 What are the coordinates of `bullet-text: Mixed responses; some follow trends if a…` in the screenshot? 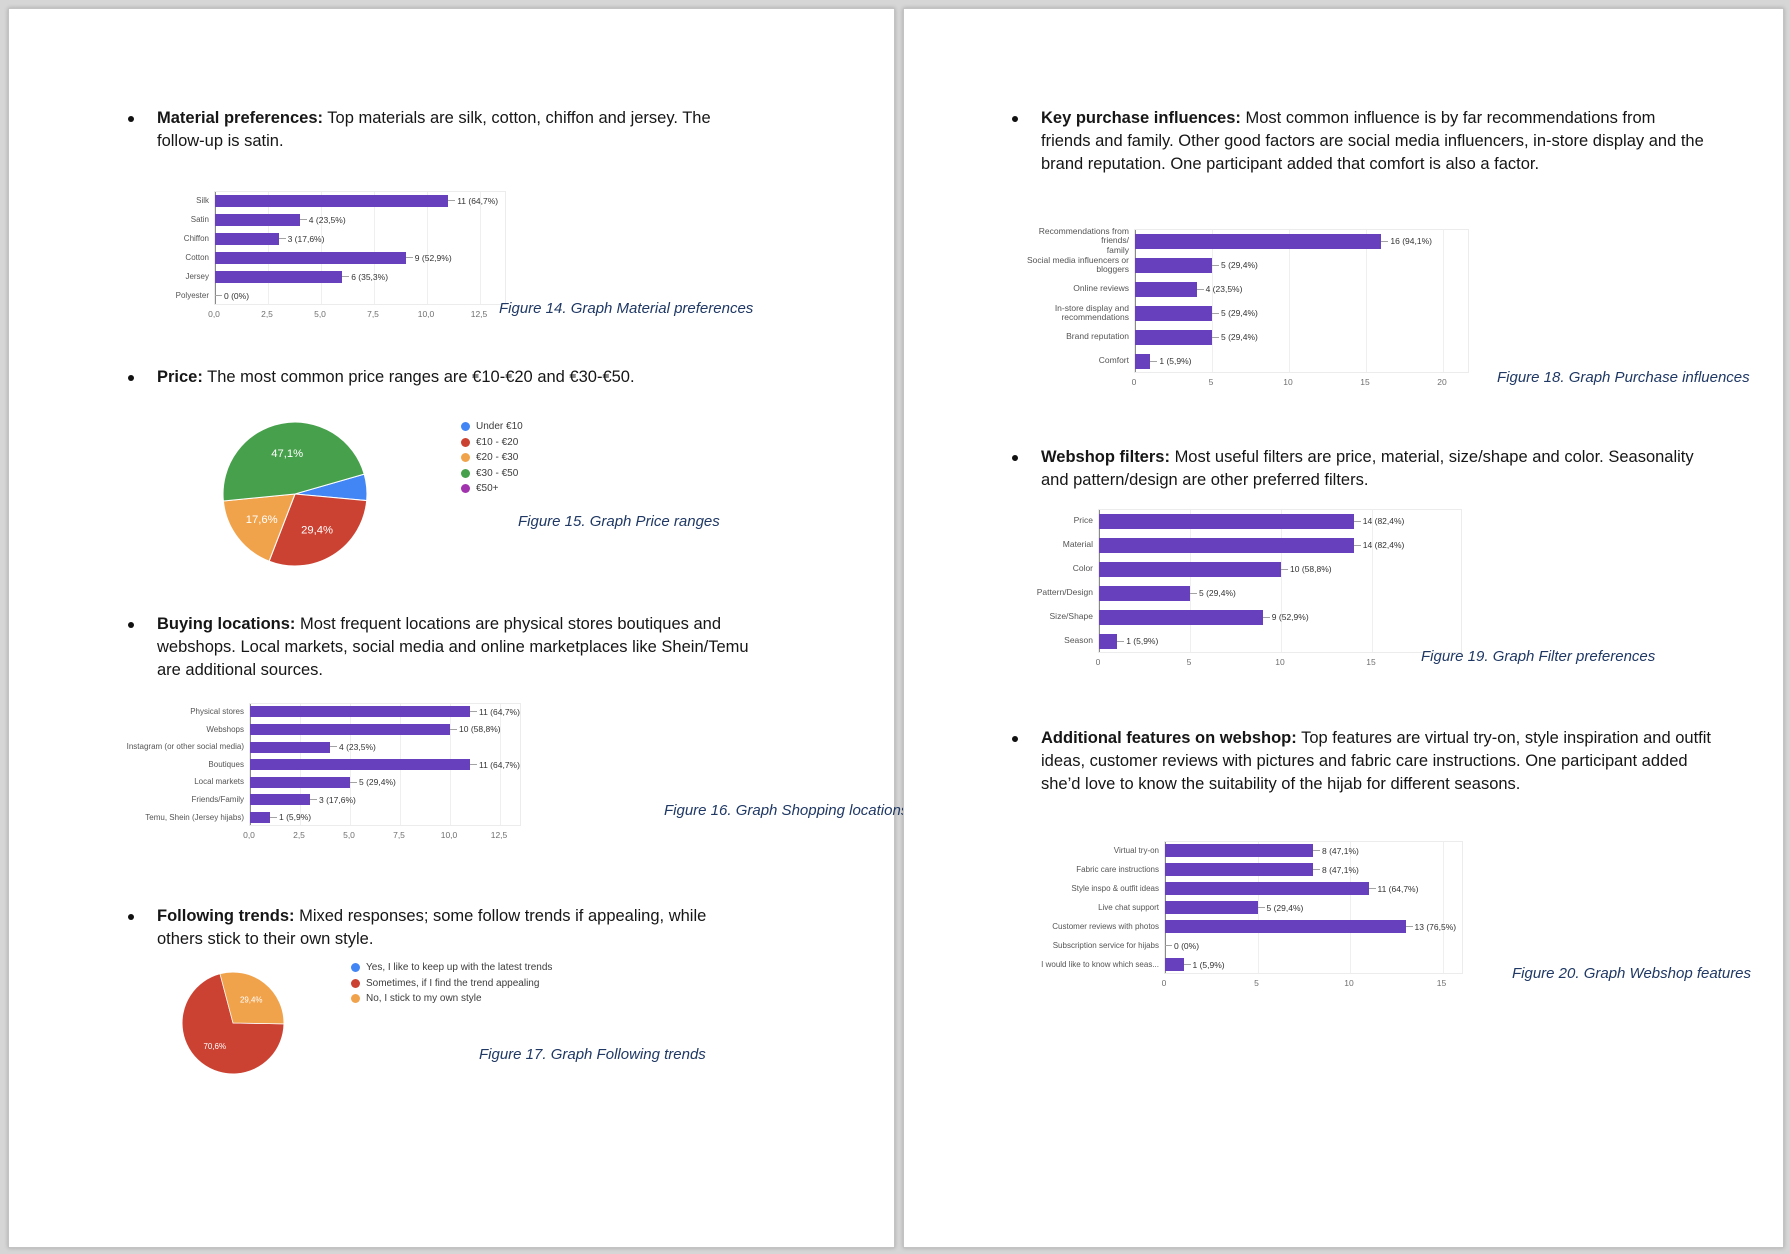 It's located at (432, 927).